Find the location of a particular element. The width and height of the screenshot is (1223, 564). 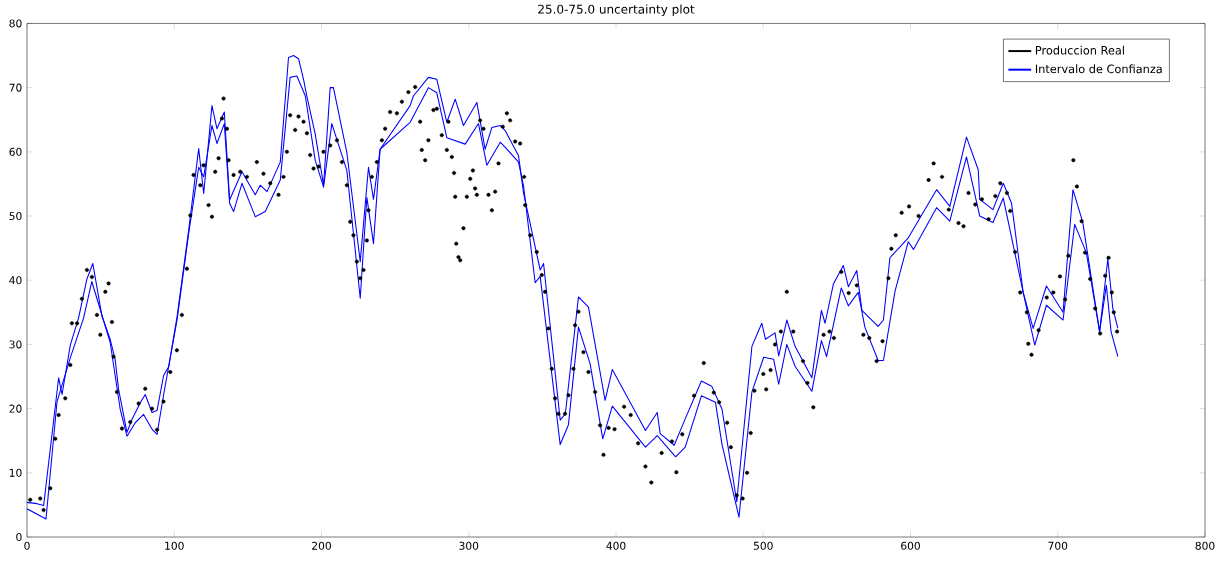

x-tick-label: 700 is located at coordinates (1058, 545).